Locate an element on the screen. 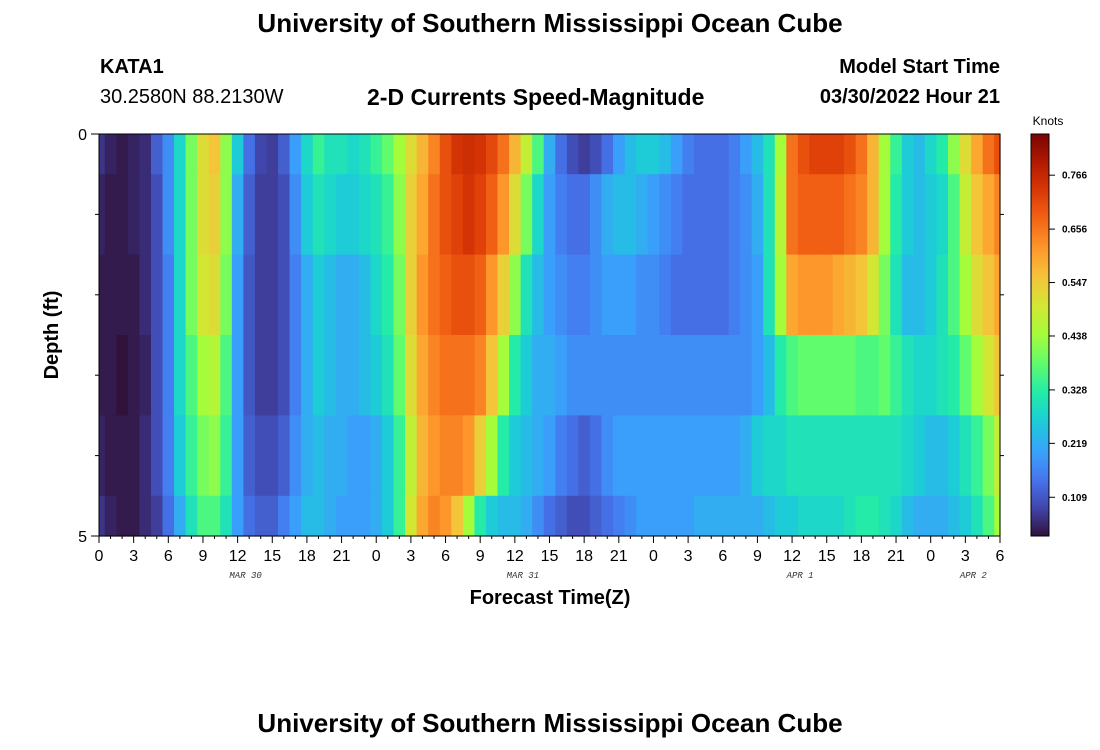 Image resolution: width=1100 pixels, height=750 pixels. x-tick-label: 3 is located at coordinates (133, 556).